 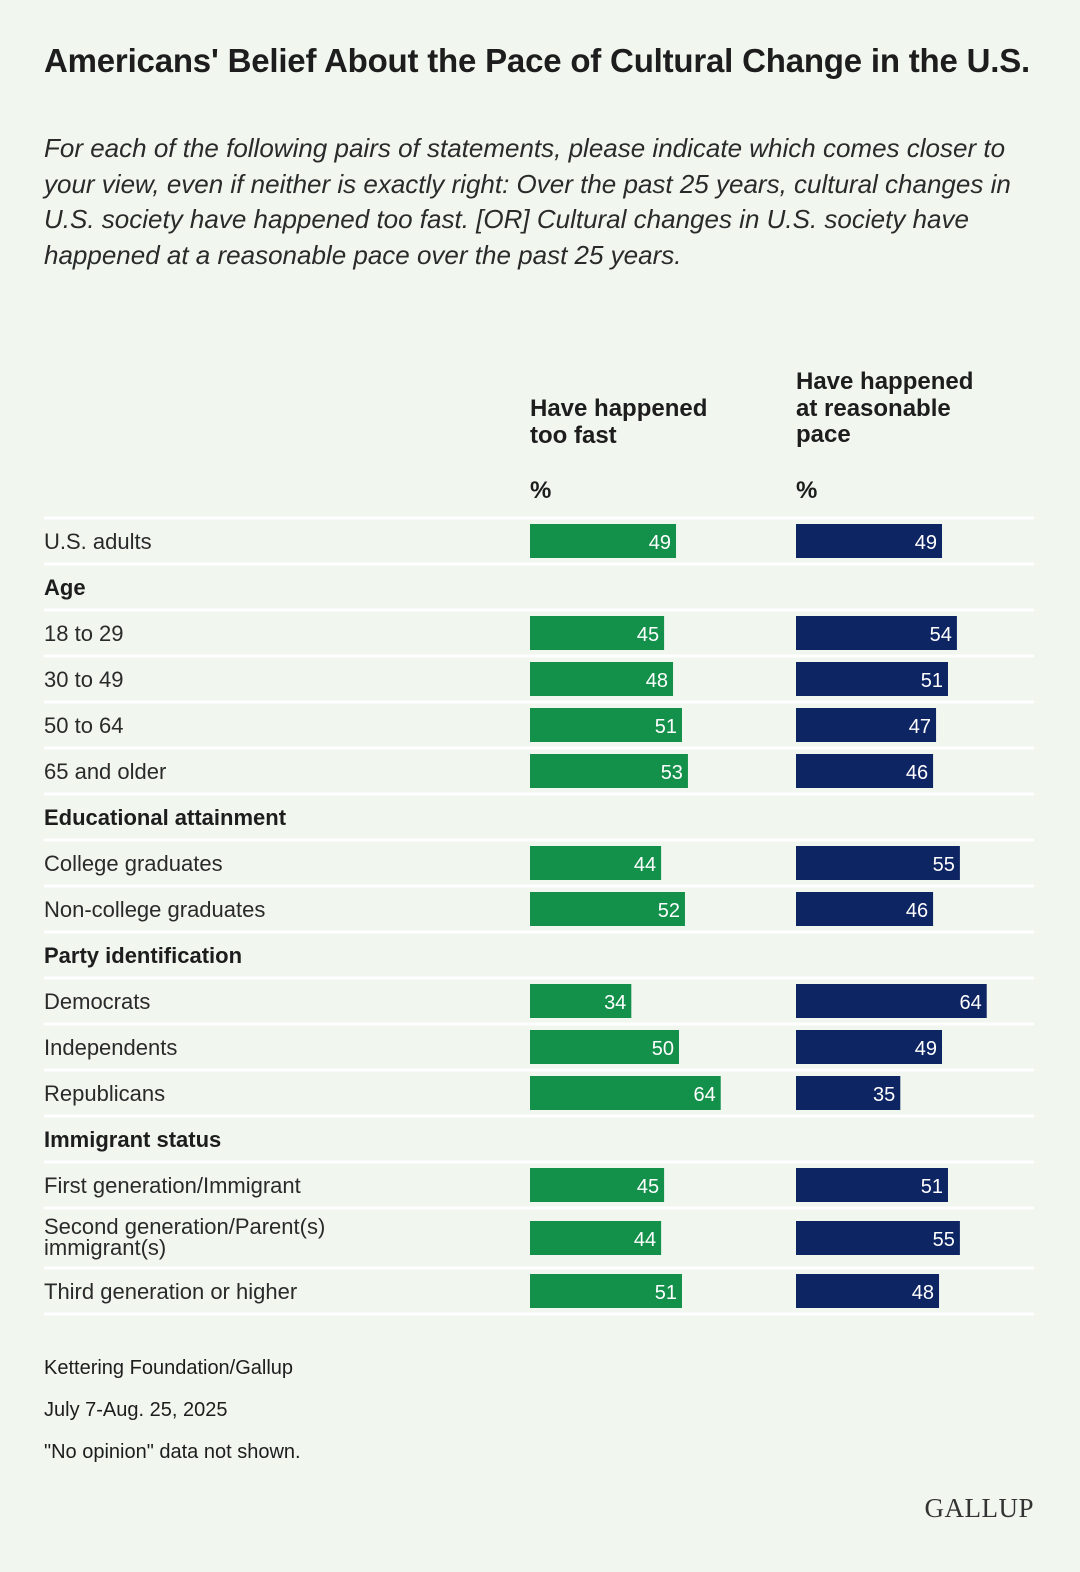 What do you see at coordinates (154, 909) in the screenshot?
I see `row-label: Non-college graduates` at bounding box center [154, 909].